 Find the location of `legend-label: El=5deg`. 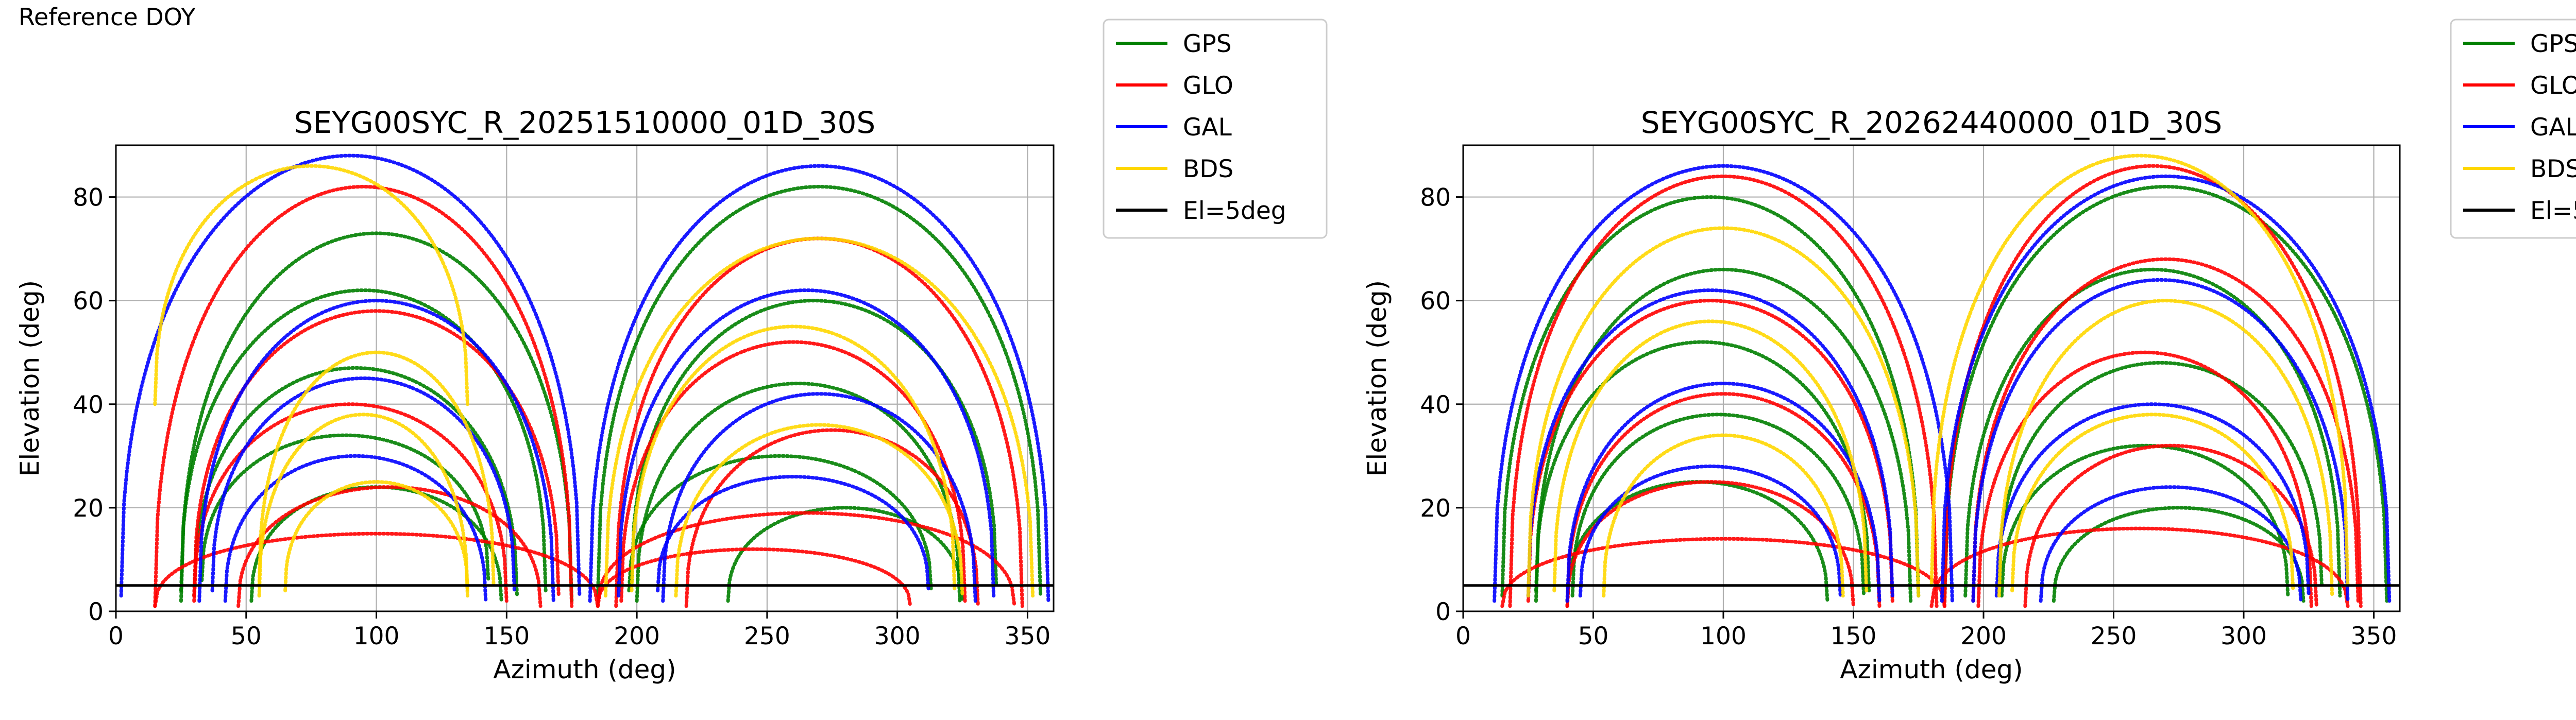

legend-label: El=5deg is located at coordinates (1234, 211).